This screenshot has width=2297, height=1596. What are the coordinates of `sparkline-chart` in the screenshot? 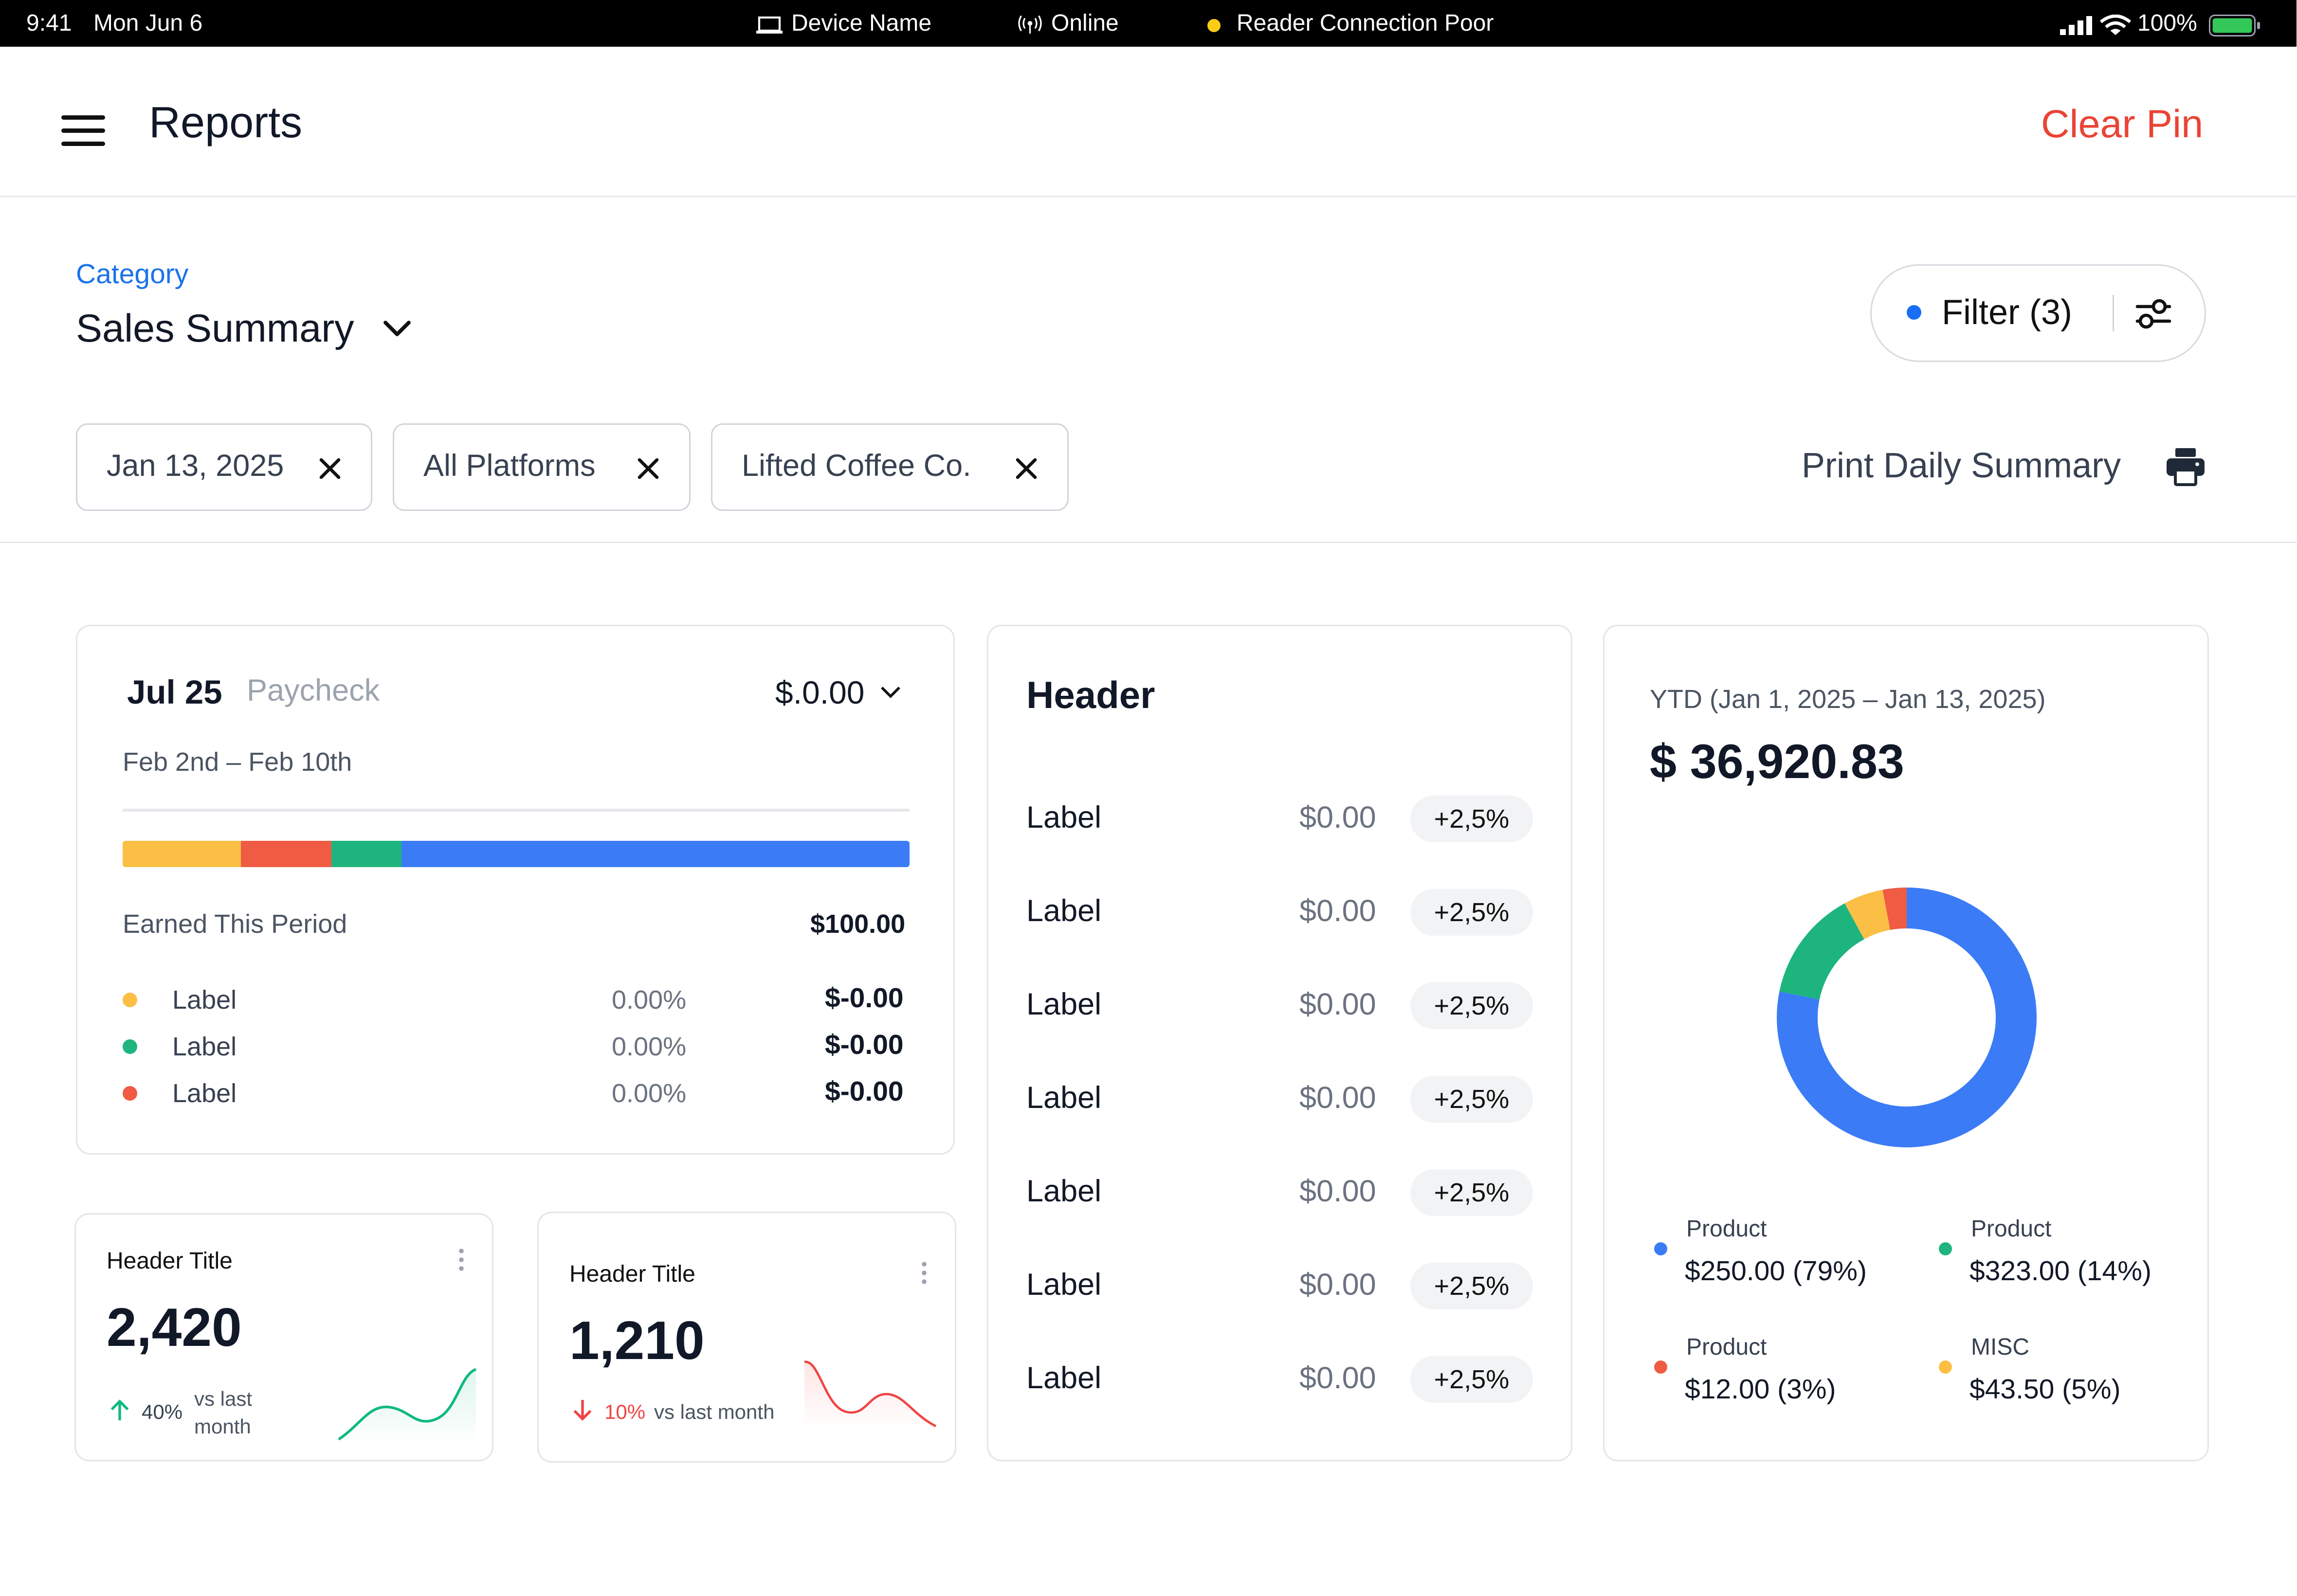 It's located at (407, 1406).